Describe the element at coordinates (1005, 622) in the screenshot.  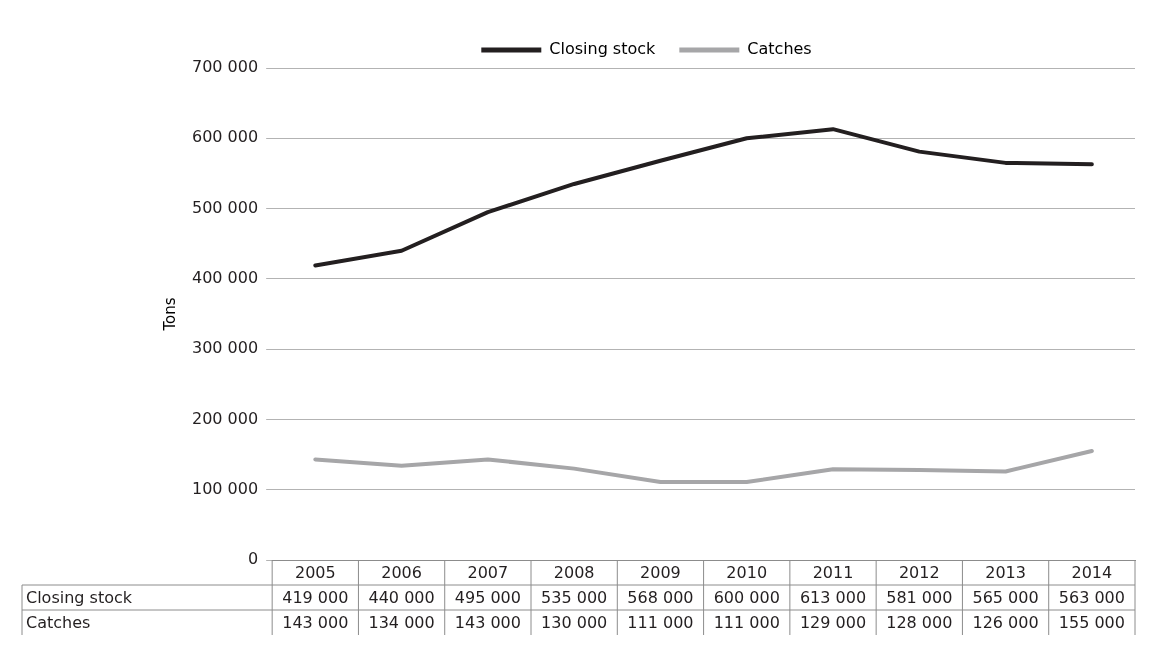
I see `data-label: 126 000` at that location.